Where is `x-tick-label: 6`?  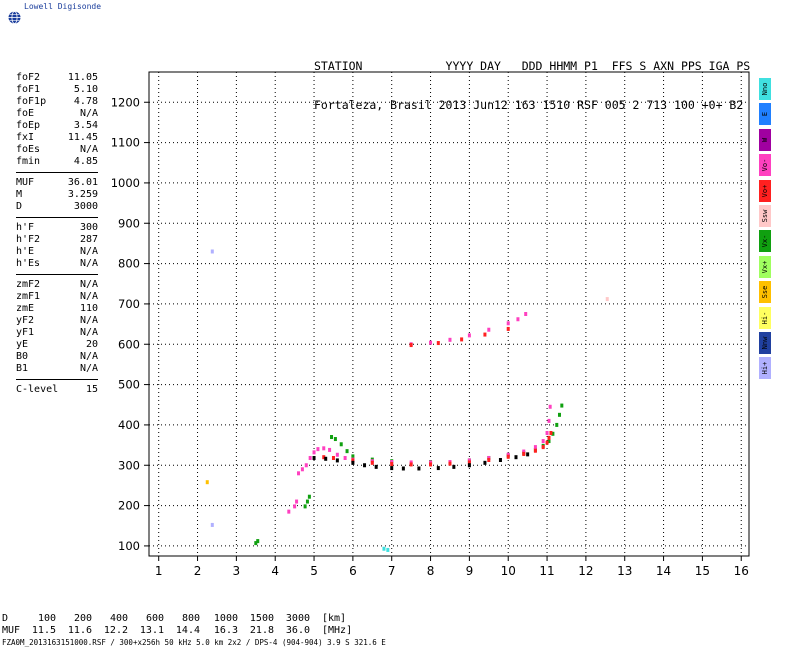
x-tick-label: 6 is located at coordinates (353, 571).